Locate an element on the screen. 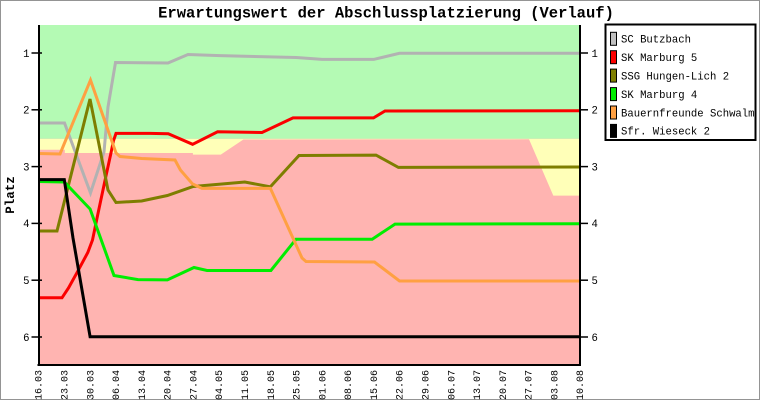 The image size is (760, 400). svg-text: 29.06 is located at coordinates (427, 385).